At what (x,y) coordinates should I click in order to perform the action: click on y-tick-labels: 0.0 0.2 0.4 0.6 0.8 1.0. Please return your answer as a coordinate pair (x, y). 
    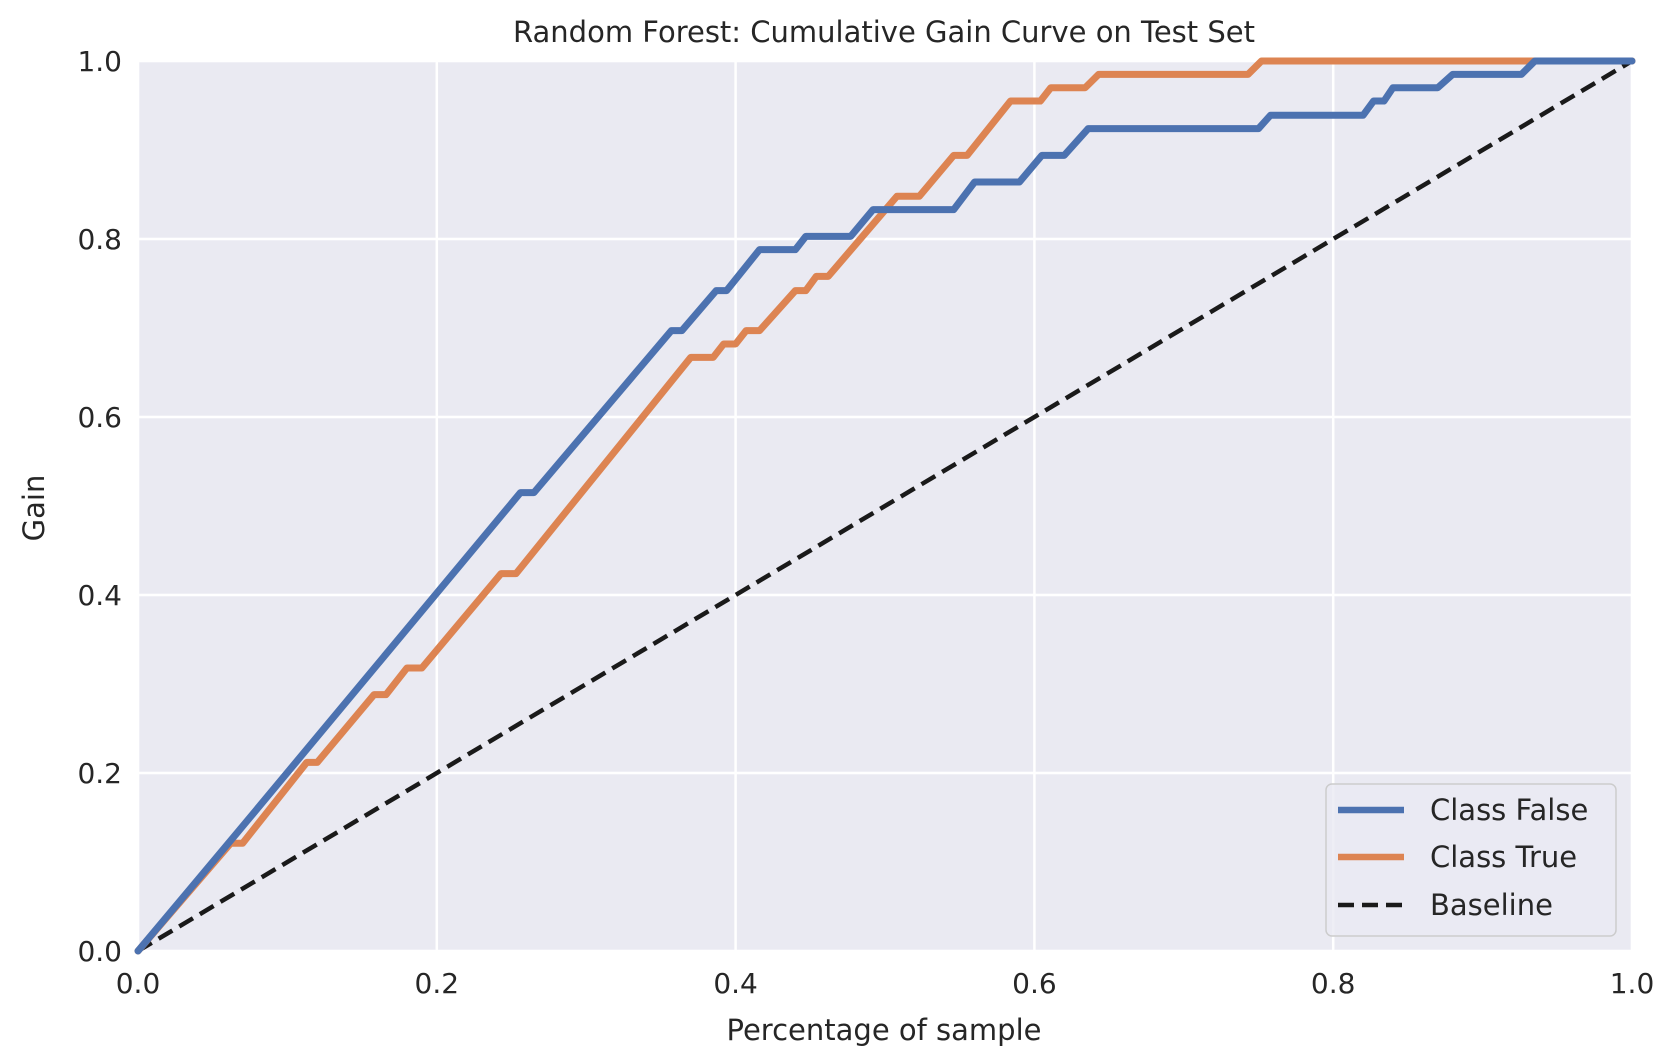
    Looking at the image, I should click on (99, 506).